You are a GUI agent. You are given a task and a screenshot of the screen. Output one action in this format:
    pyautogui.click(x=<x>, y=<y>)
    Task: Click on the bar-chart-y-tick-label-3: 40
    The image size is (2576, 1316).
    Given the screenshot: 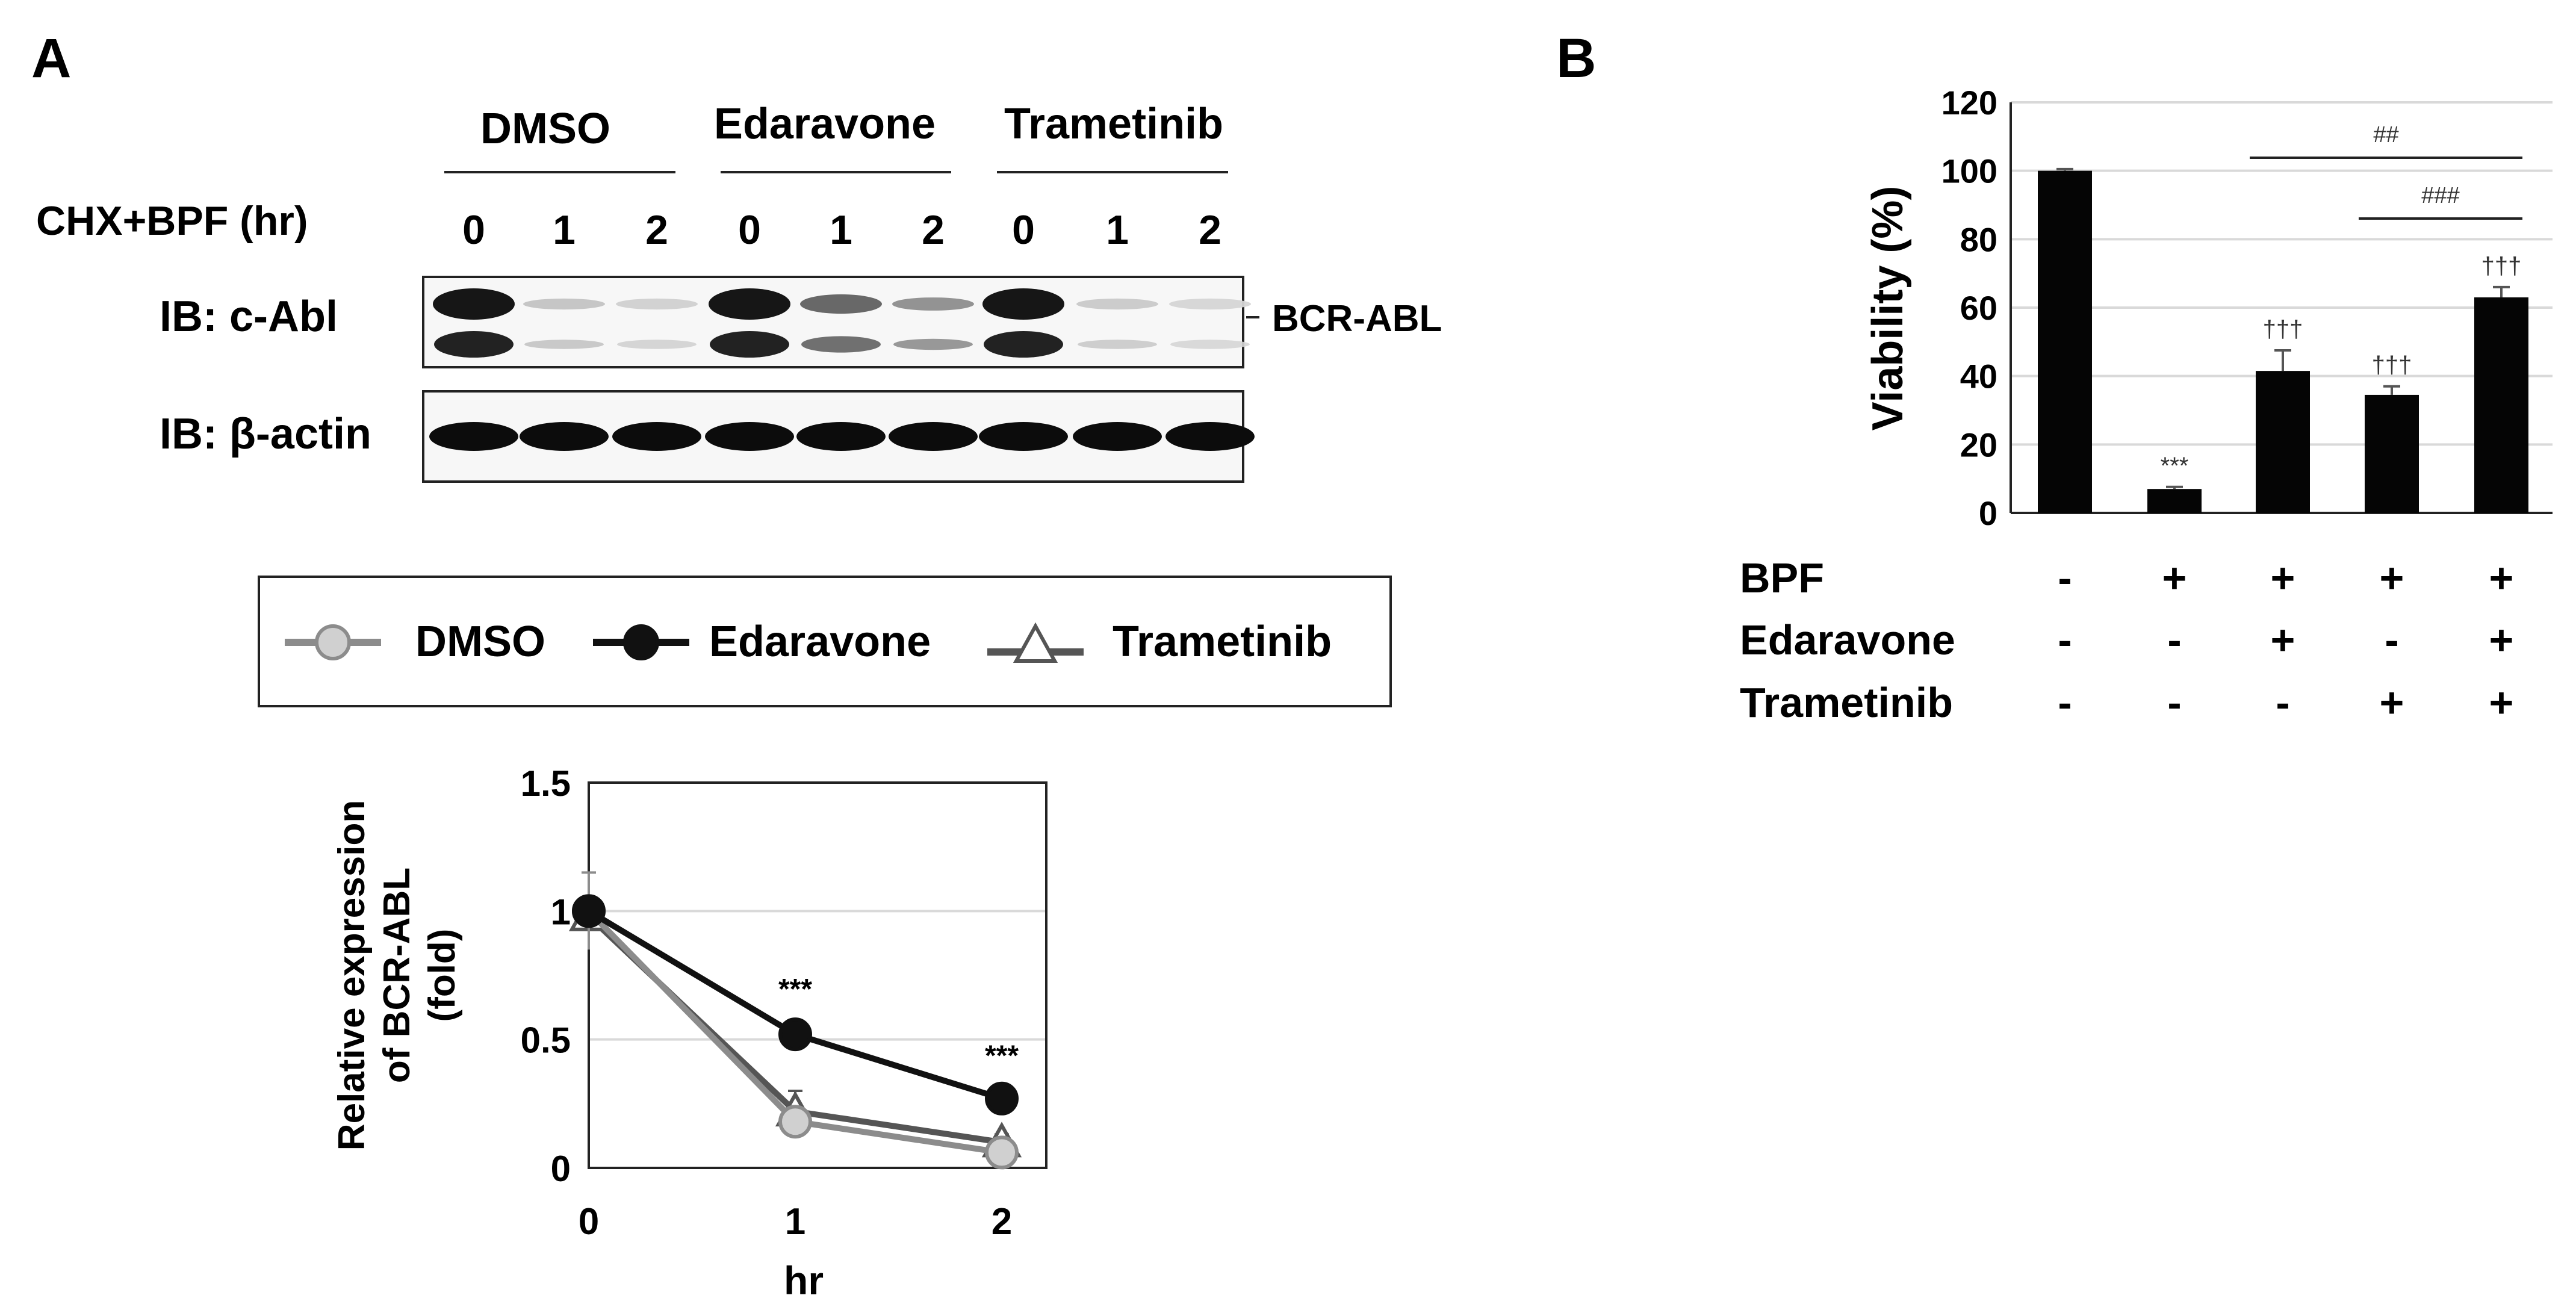 What is the action you would take?
    pyautogui.click(x=1978, y=377)
    